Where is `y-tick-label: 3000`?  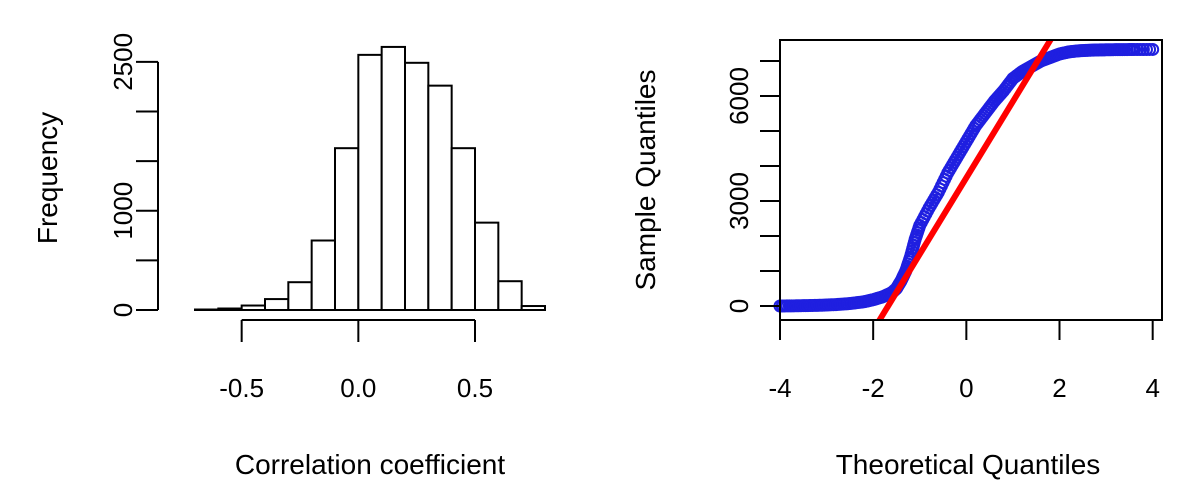 y-tick-label: 3000 is located at coordinates (739, 201).